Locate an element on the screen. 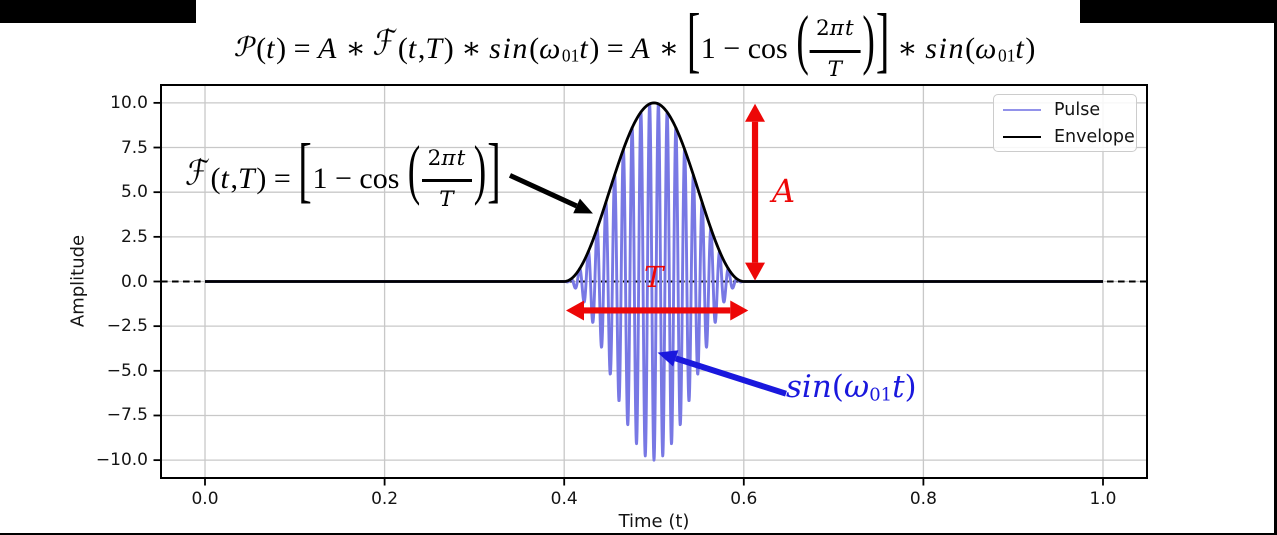  y-tick-label: 5.0 is located at coordinates (134, 192).